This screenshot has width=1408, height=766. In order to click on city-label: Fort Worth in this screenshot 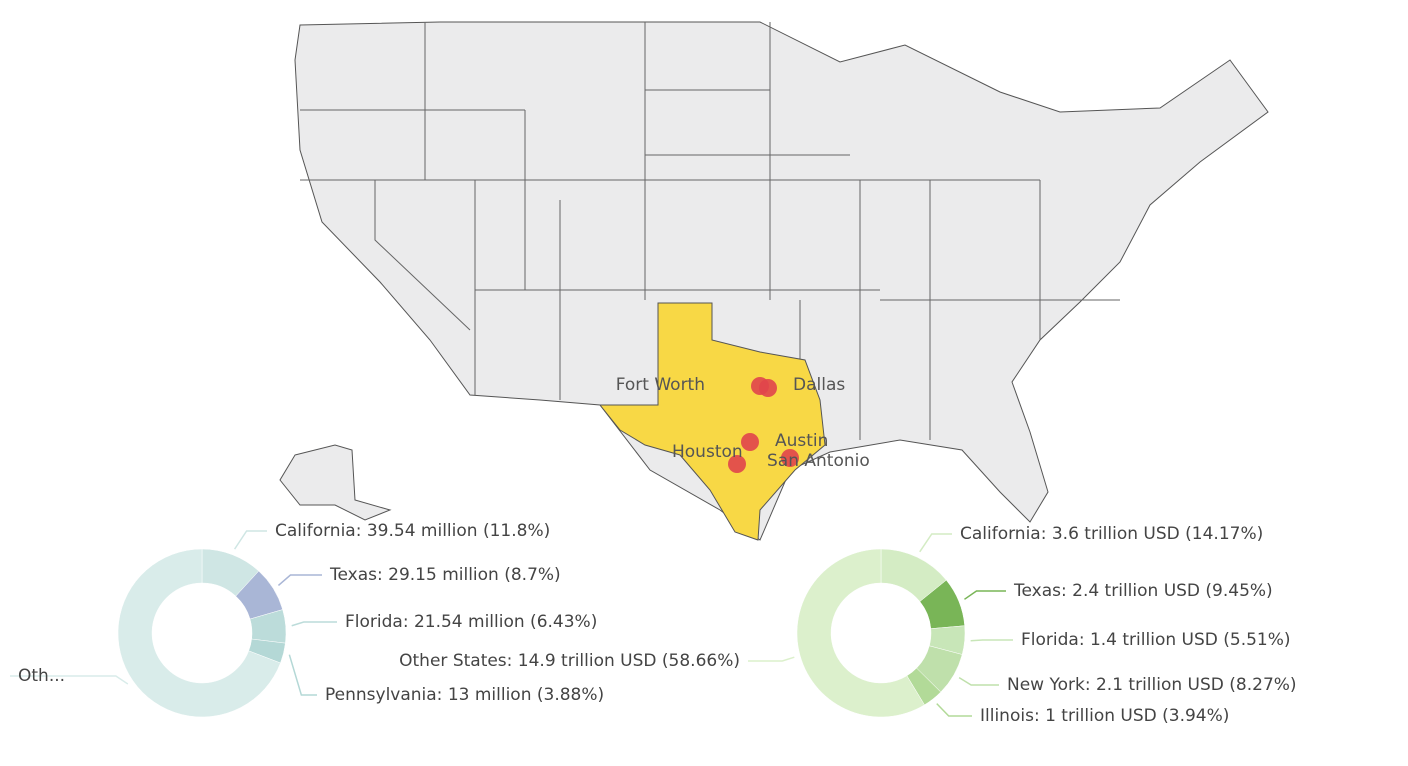, I will do `click(660, 385)`.